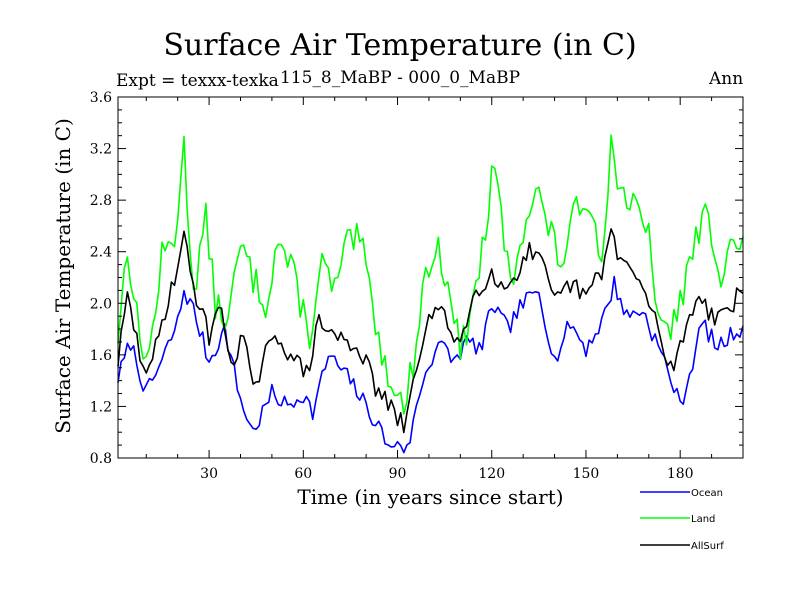 The image size is (800, 600). What do you see at coordinates (707, 493) in the screenshot?
I see `legend-label-ocean: Ocean` at bounding box center [707, 493].